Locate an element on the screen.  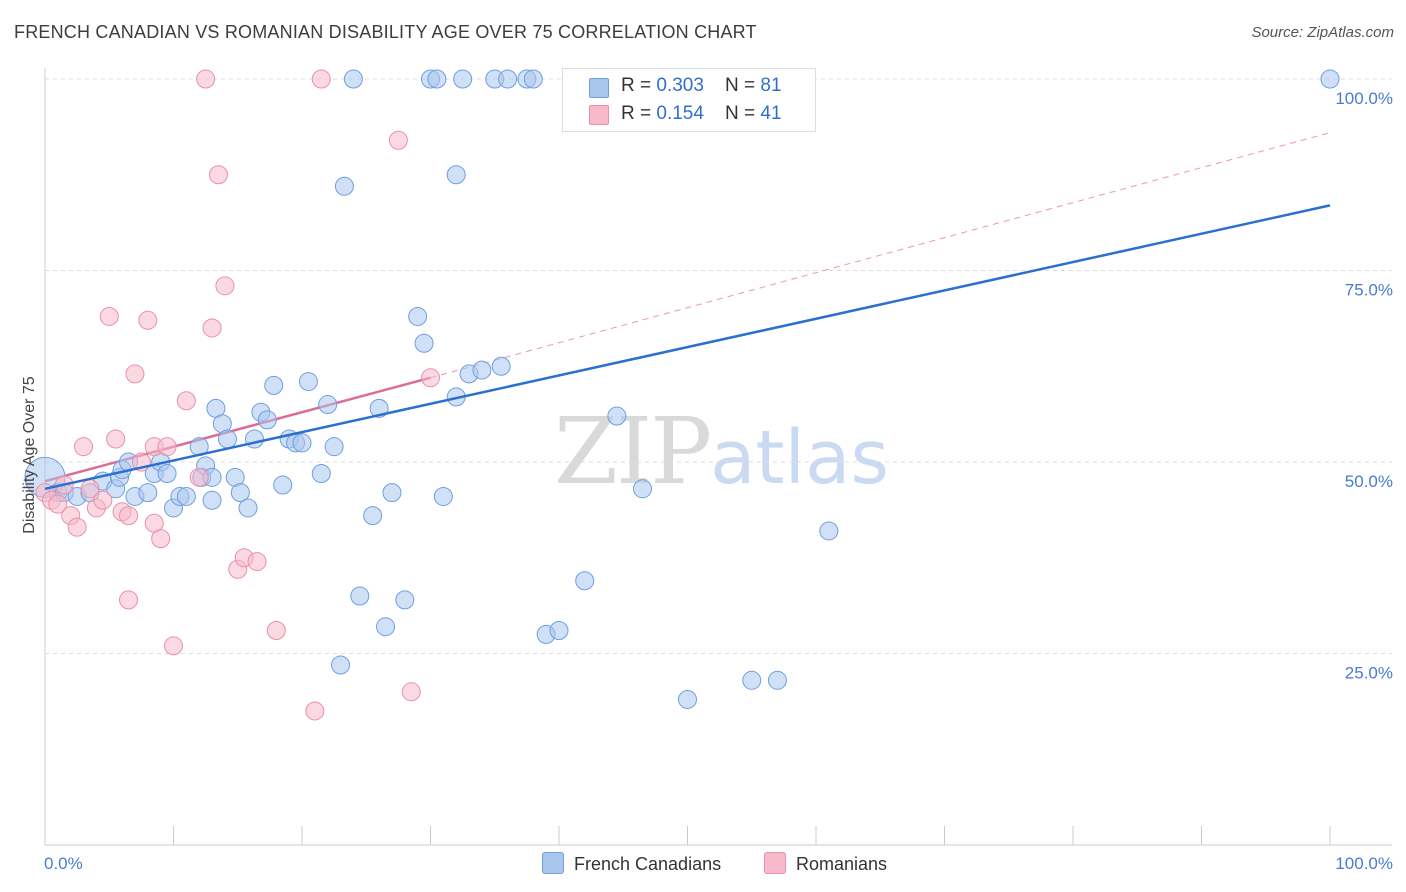
y-axis-title: Disability Age Over 75 is located at coordinates (29, 455).